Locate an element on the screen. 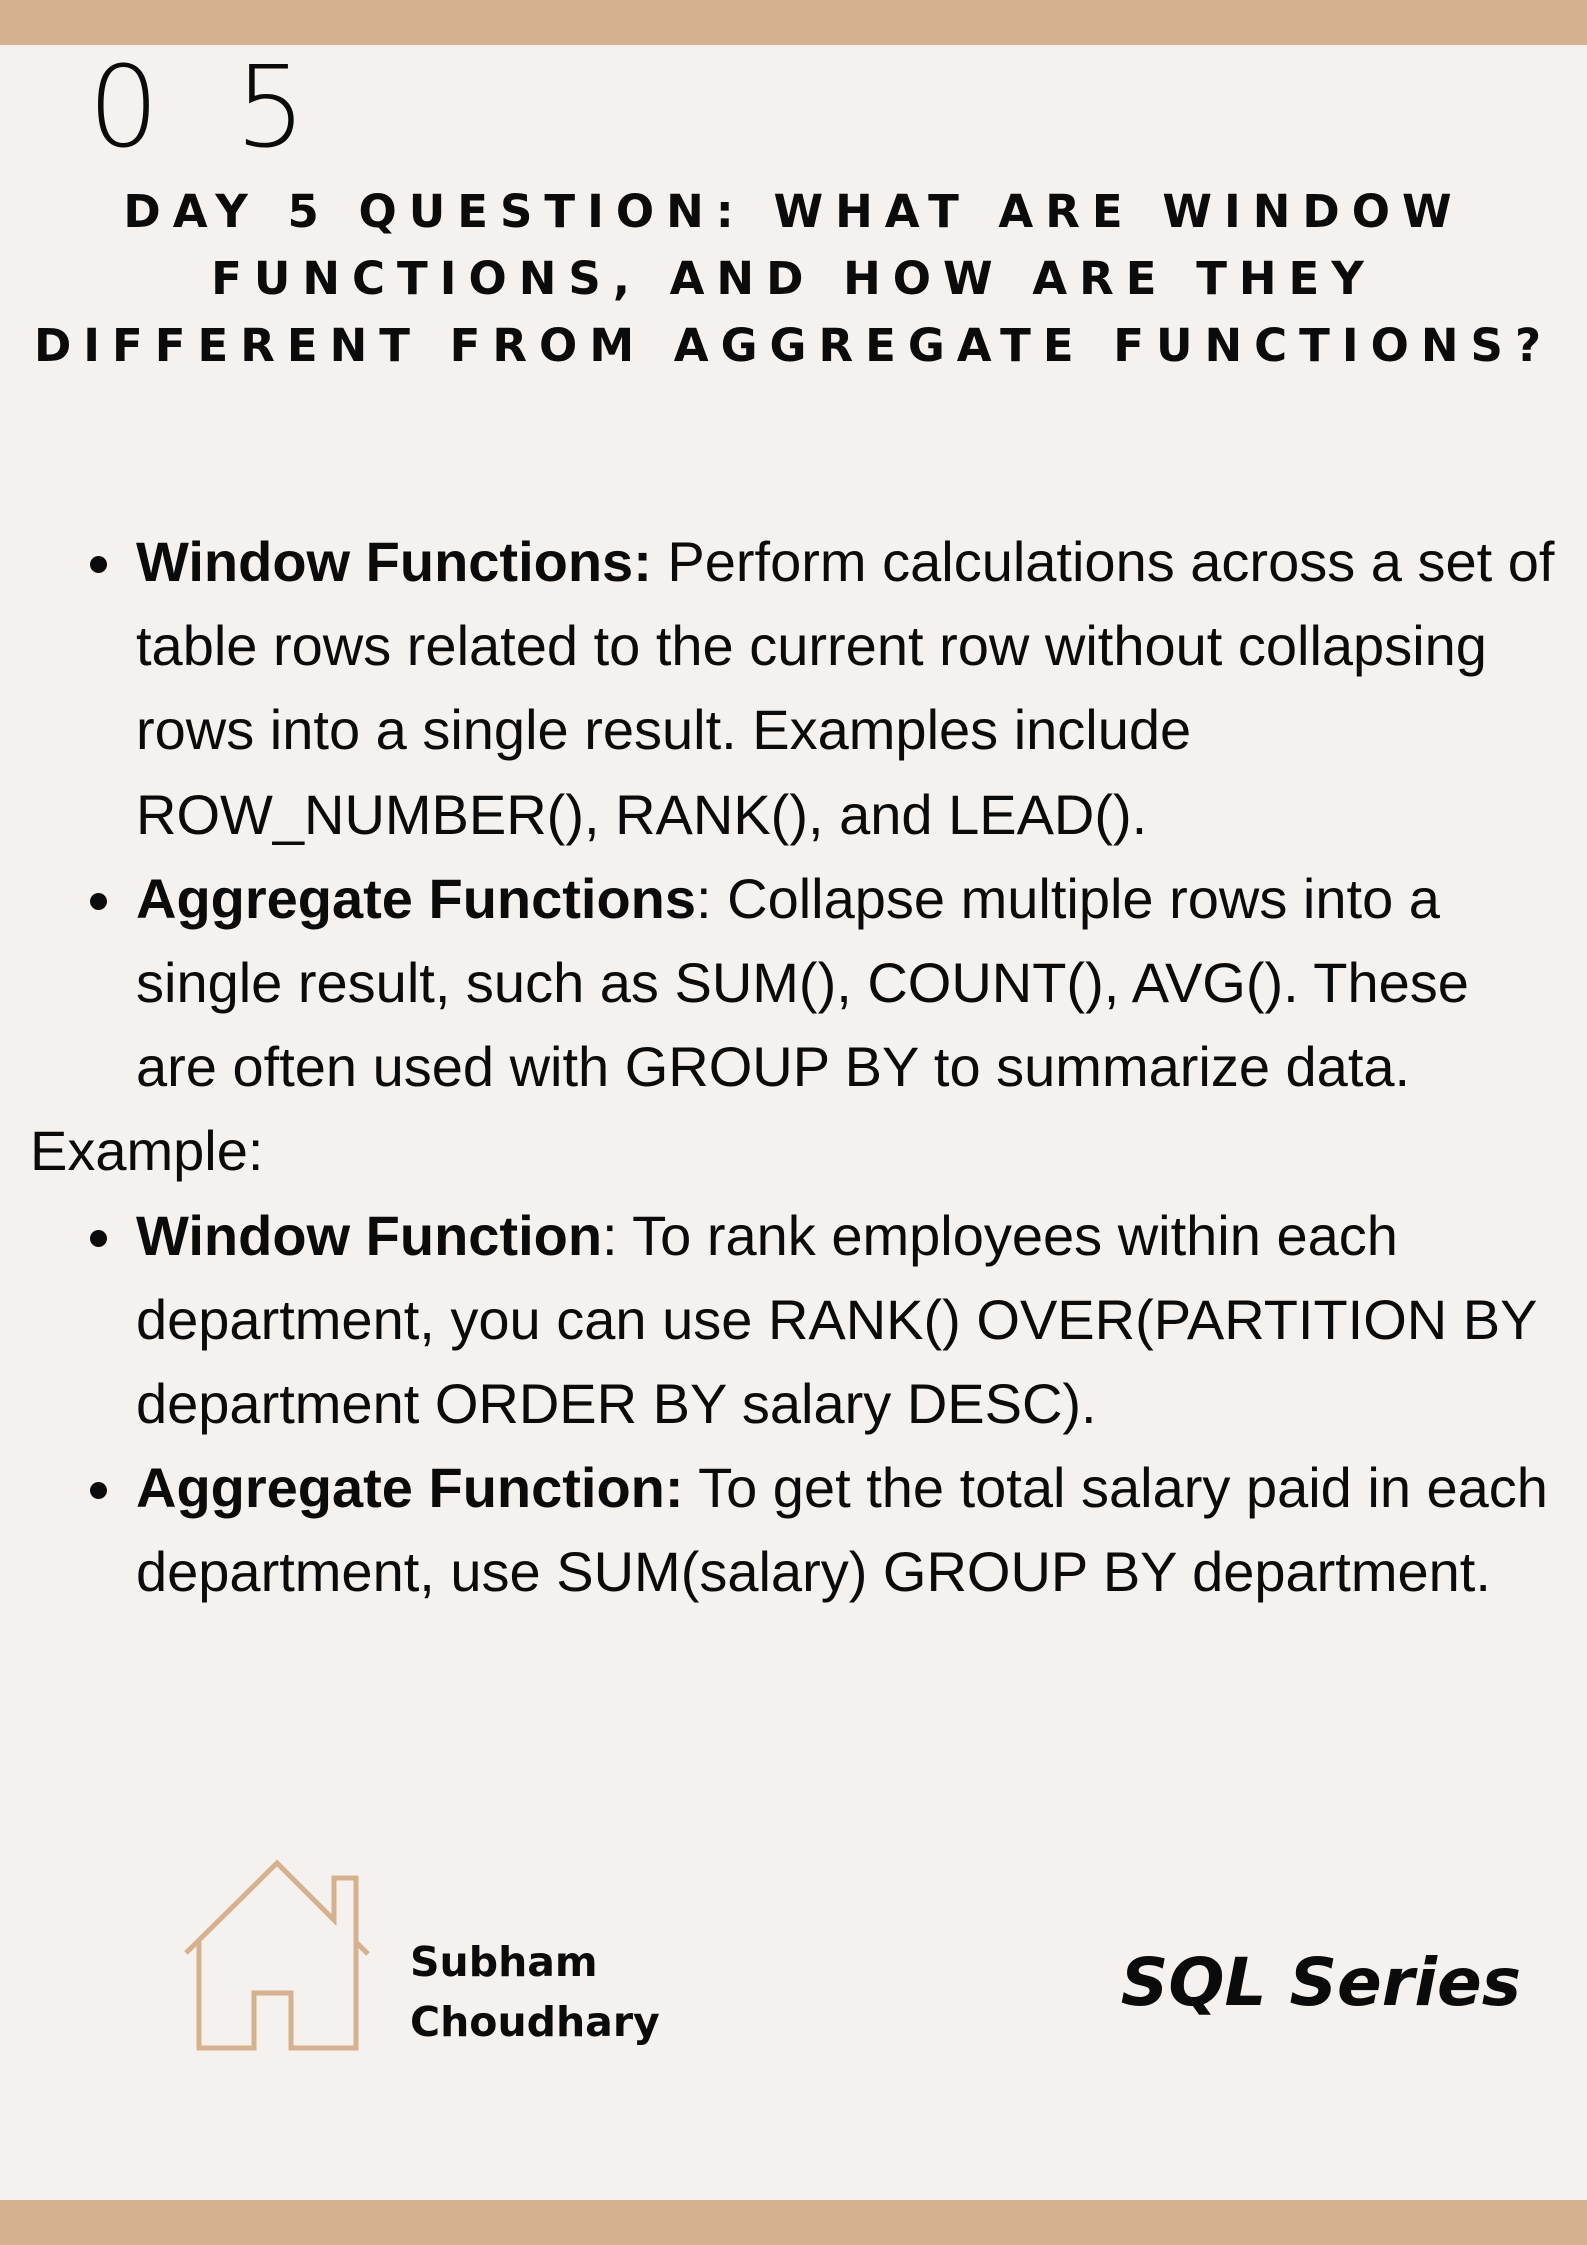 The width and height of the screenshot is (1587, 2245). definition-term: Window Functions: is located at coordinates (394, 561).